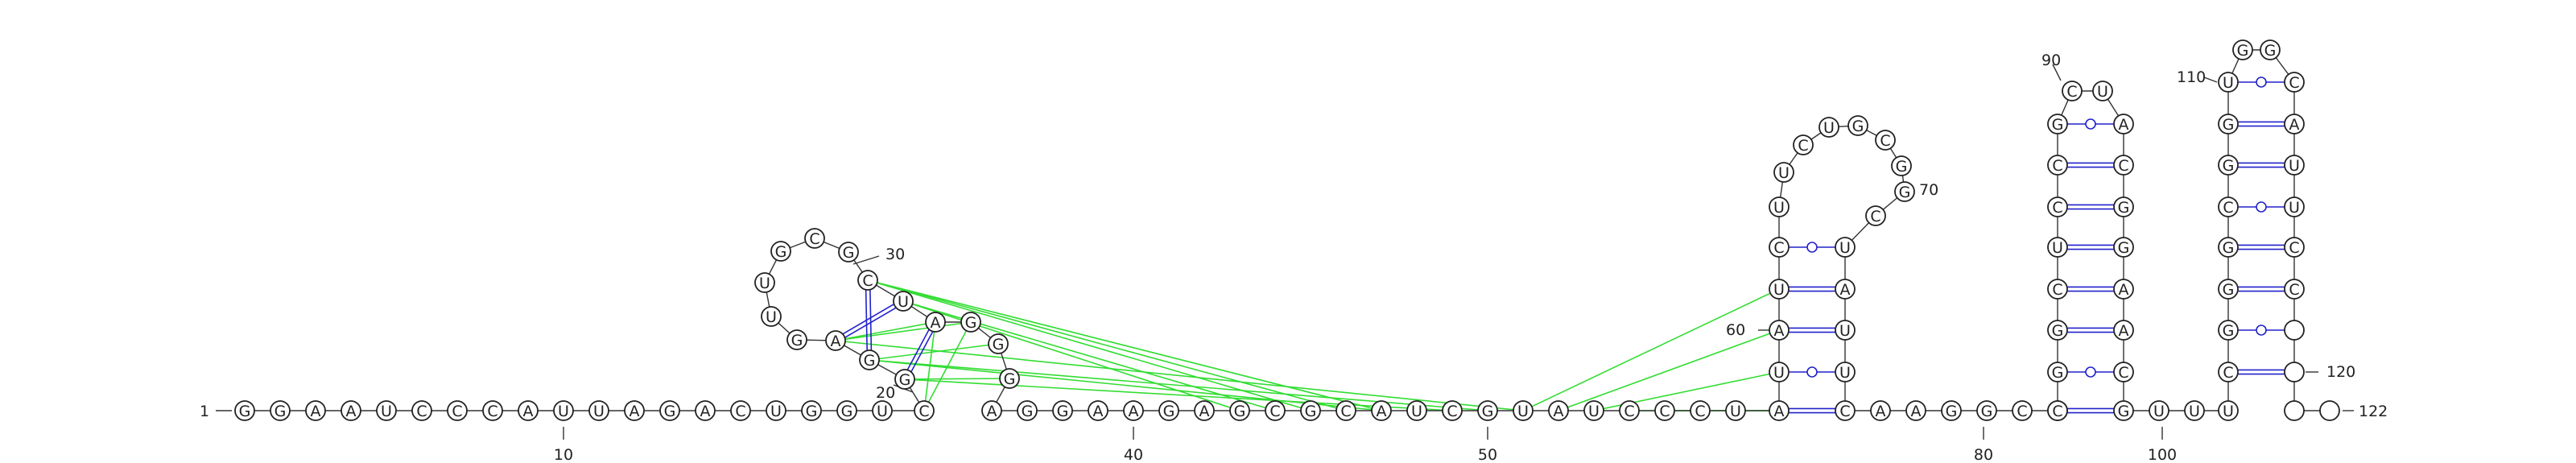 Image resolution: width=2576 pixels, height=463 pixels. What do you see at coordinates (870, 322) in the screenshot?
I see `wc-pair-strand` at bounding box center [870, 322].